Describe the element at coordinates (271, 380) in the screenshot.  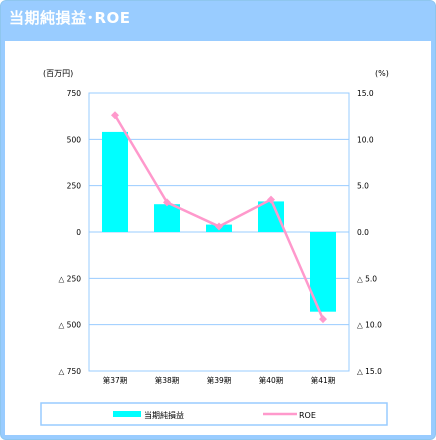
I see `x-tick-label: 第40期` at that location.